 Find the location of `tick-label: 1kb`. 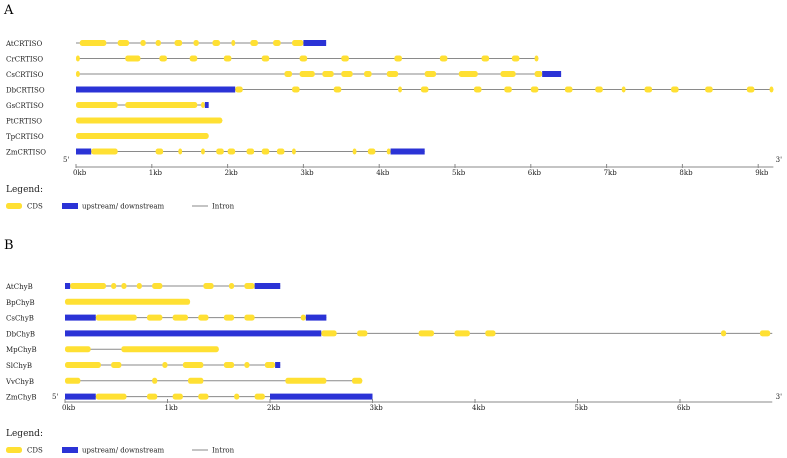

tick-label: 1kb is located at coordinates (156, 173).